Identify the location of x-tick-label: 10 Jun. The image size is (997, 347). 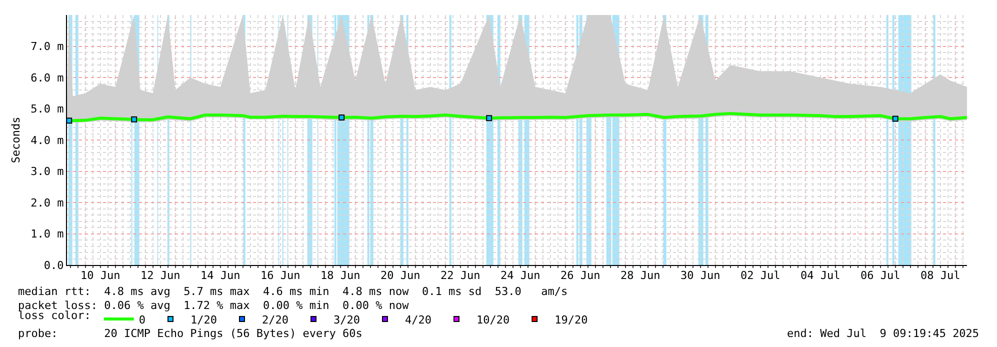
(100, 275).